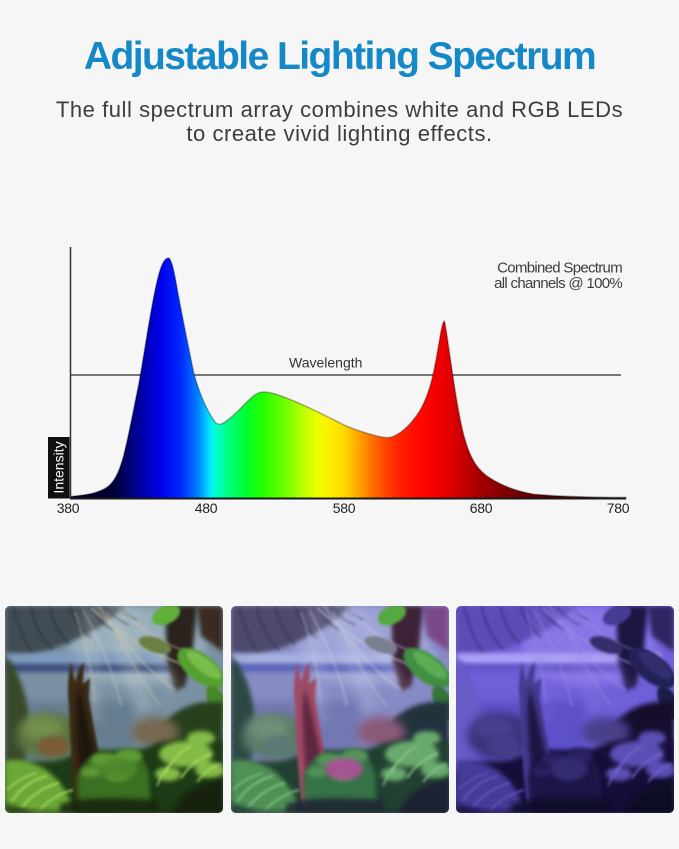  What do you see at coordinates (325, 363) in the screenshot?
I see `svg-text: Wavelength` at bounding box center [325, 363].